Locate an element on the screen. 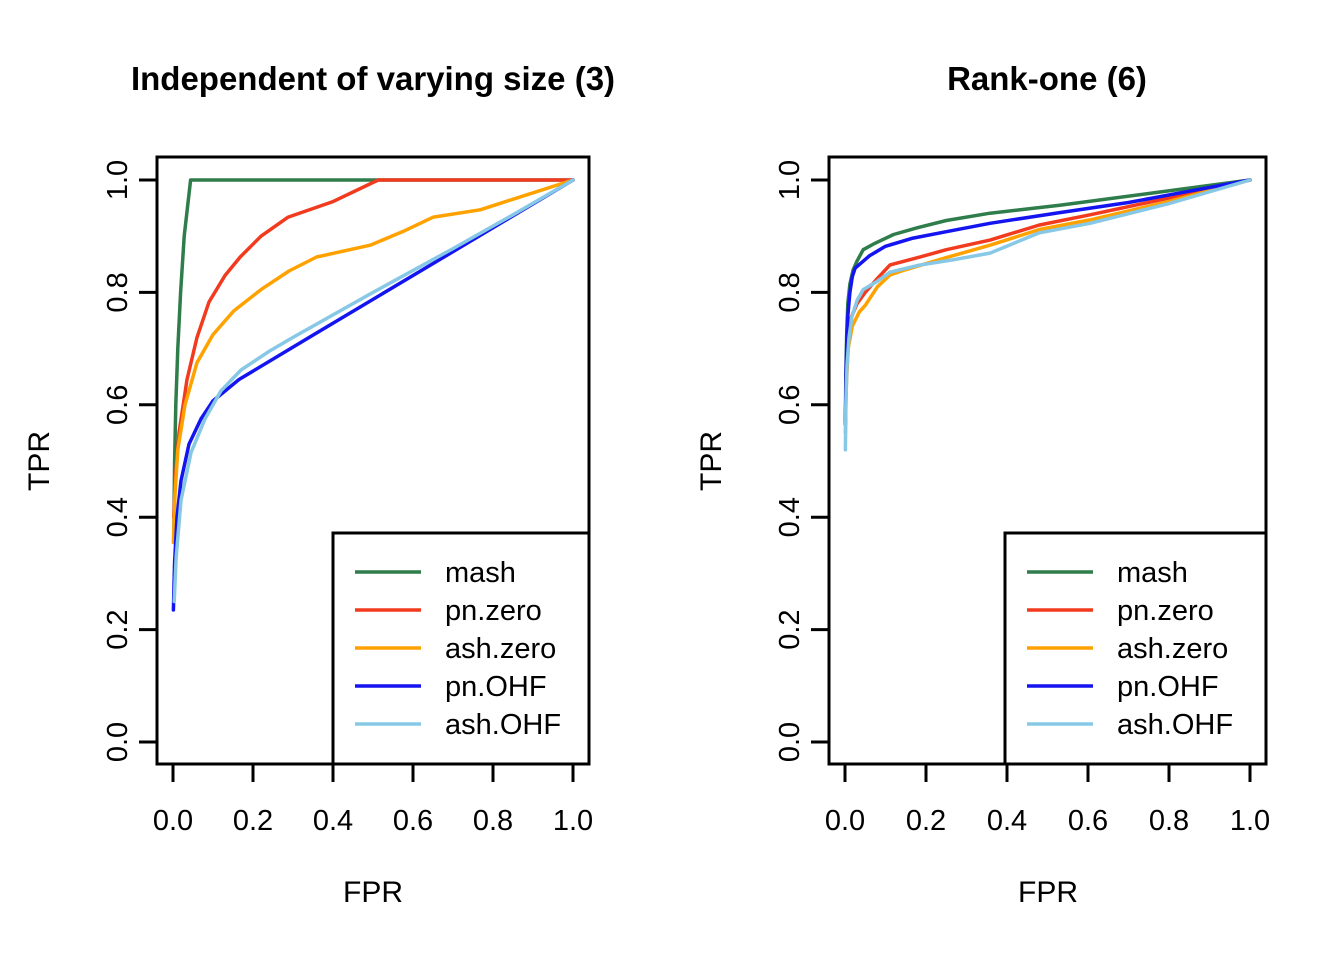 The image size is (1344, 960). y-tick-label-1-0: 0.0 is located at coordinates (790, 742).